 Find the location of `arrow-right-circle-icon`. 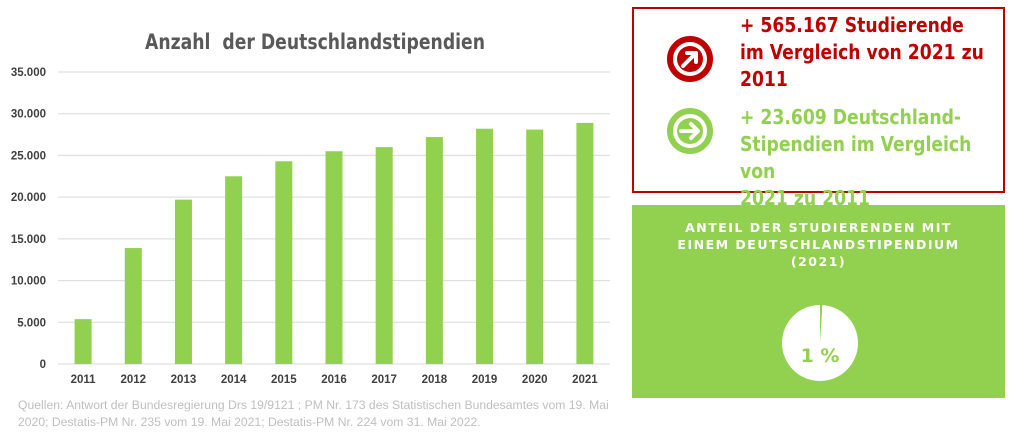

arrow-right-circle-icon is located at coordinates (690, 131).